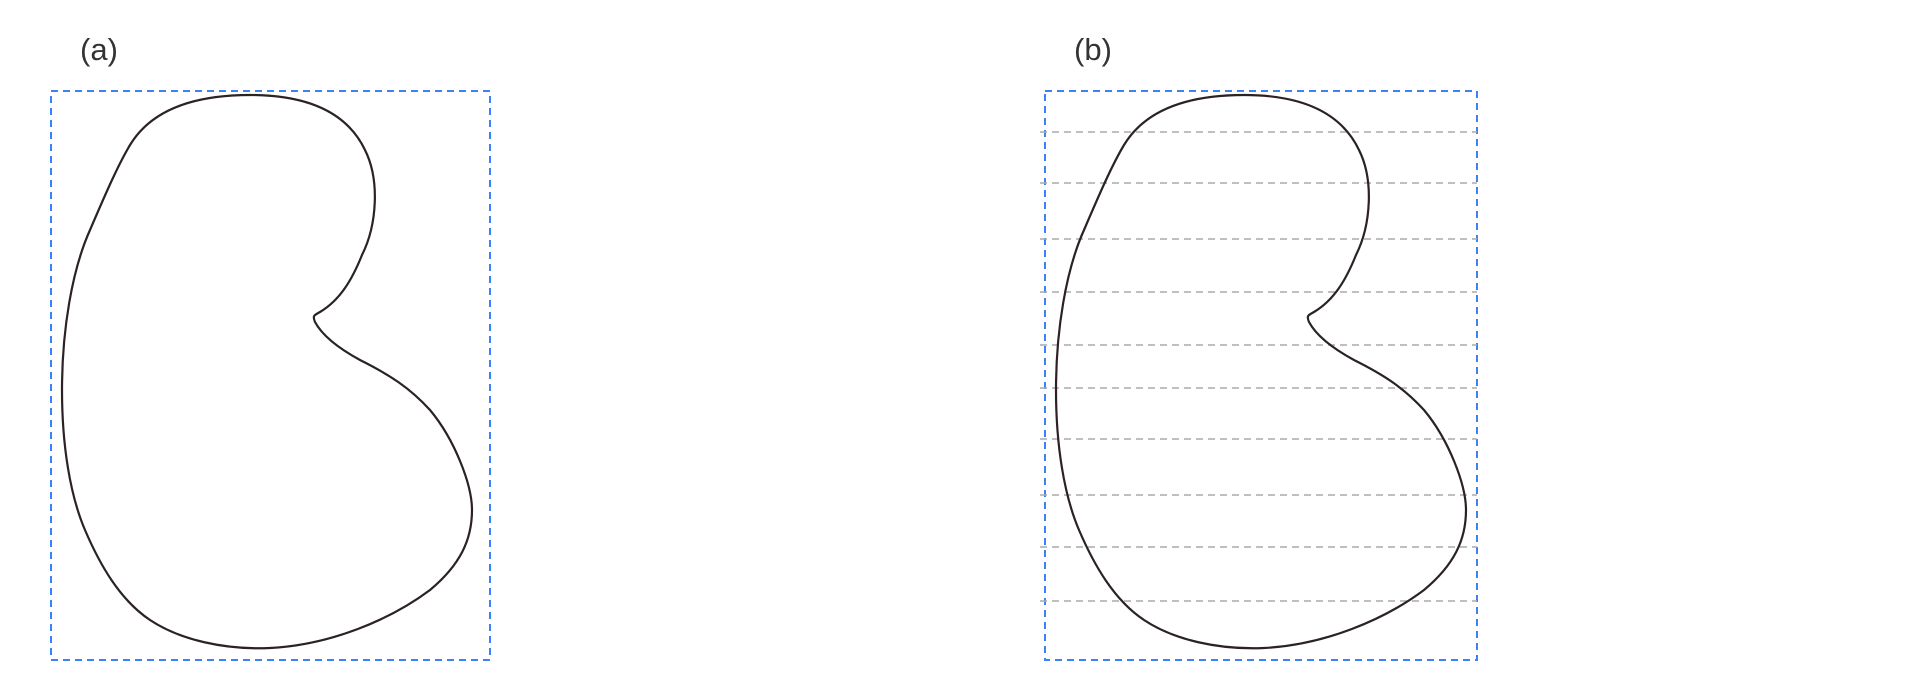 The width and height of the screenshot is (1906, 685). What do you see at coordinates (1093, 49) in the screenshot?
I see `panel-b-label: (b)` at bounding box center [1093, 49].